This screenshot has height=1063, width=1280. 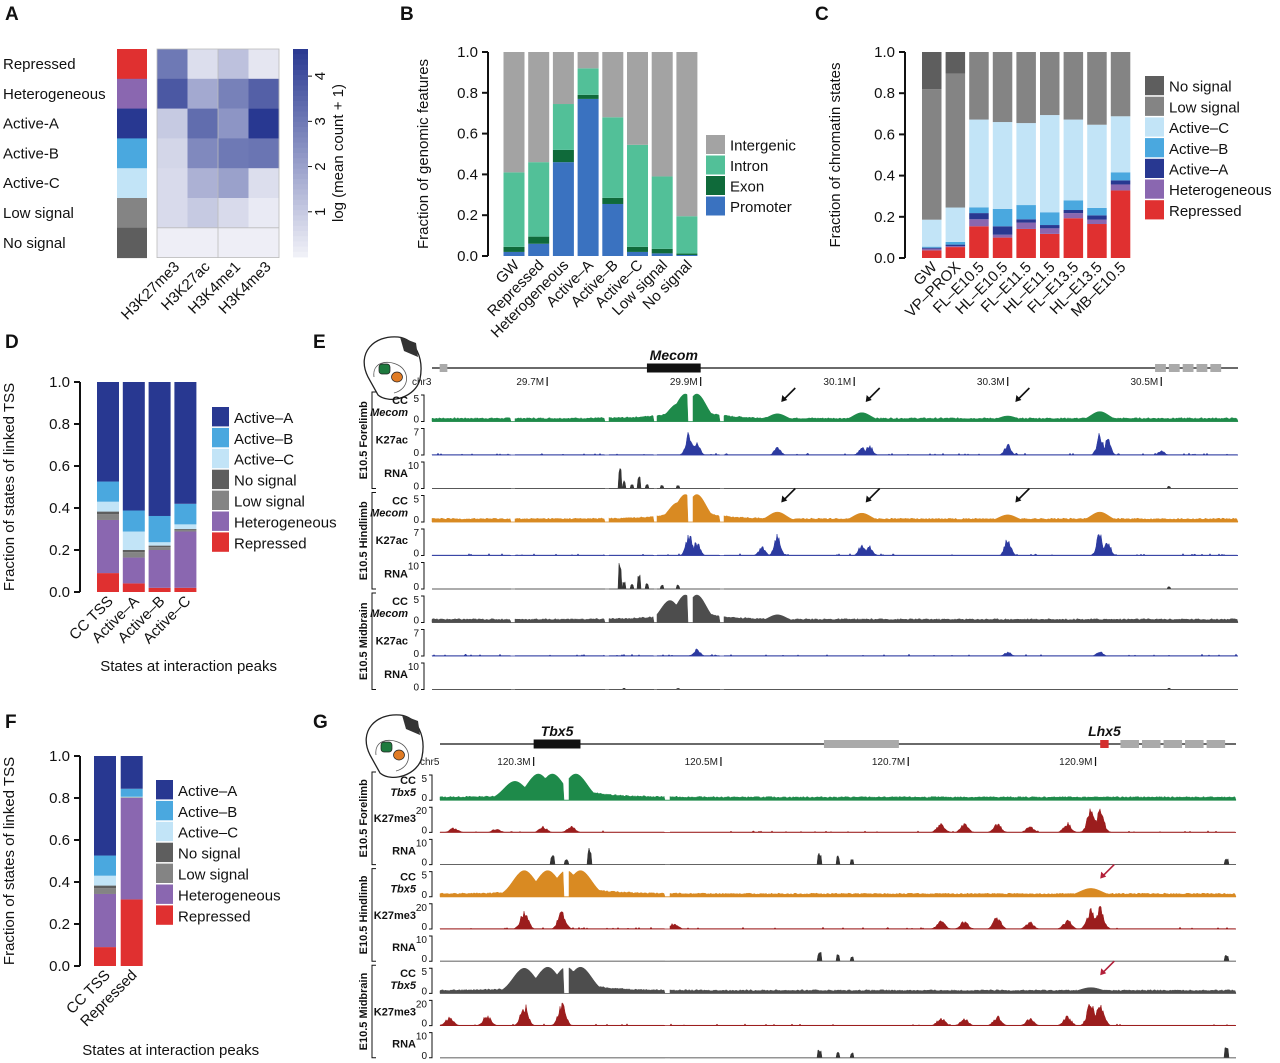 I want to click on bar-segment-repressed-heterogeneous, so click(x=131, y=849).